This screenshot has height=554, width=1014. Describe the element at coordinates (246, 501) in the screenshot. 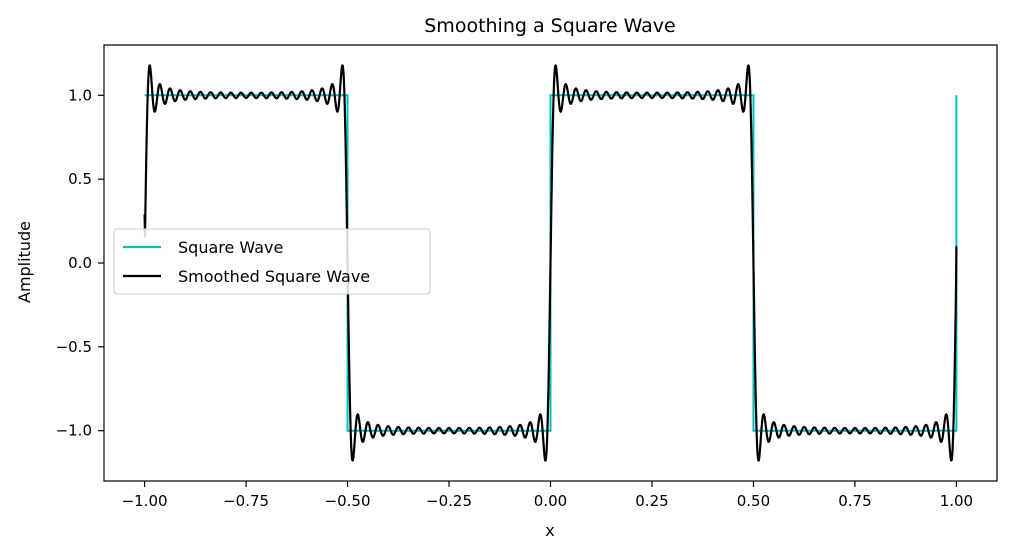

I see `x-tick-label: −0.75` at that location.